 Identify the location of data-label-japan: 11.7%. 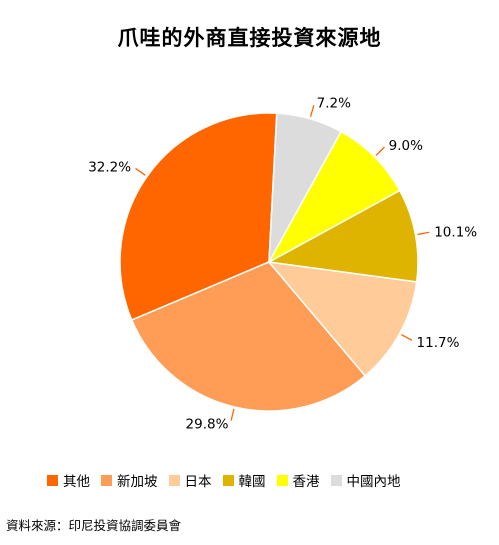
(438, 343).